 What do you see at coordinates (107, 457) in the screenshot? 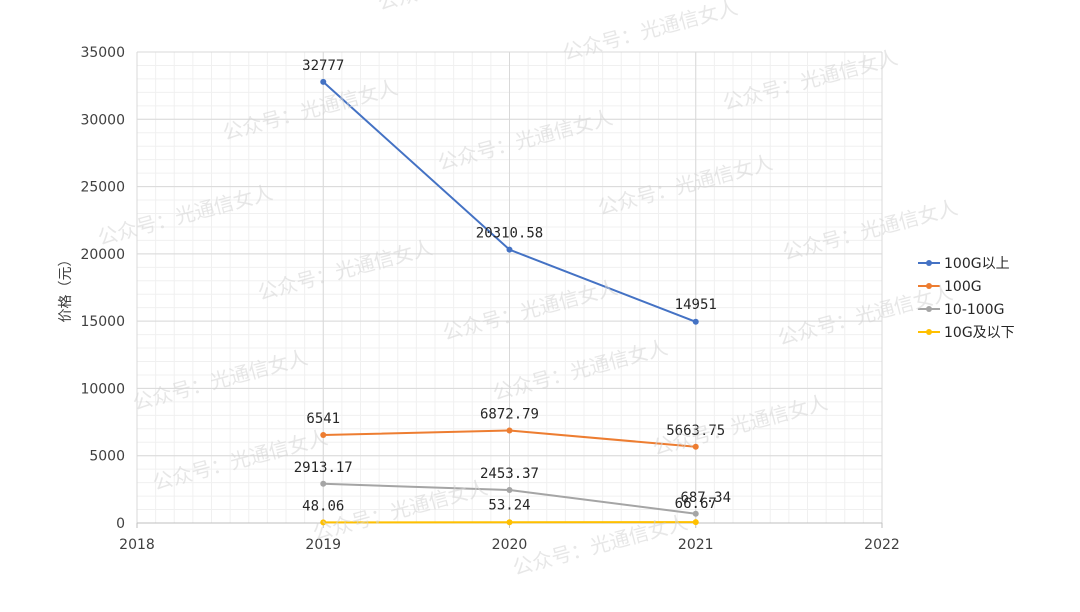
I see `y-tick-label: 5000` at bounding box center [107, 457].